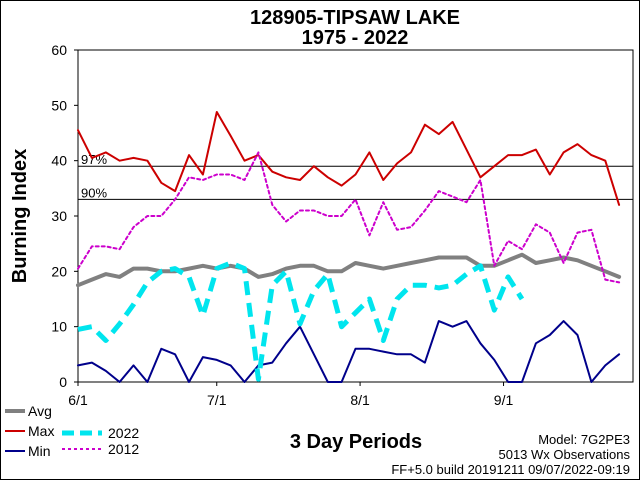 The image size is (640, 480). I want to click on series-line-avg, so click(349, 270).